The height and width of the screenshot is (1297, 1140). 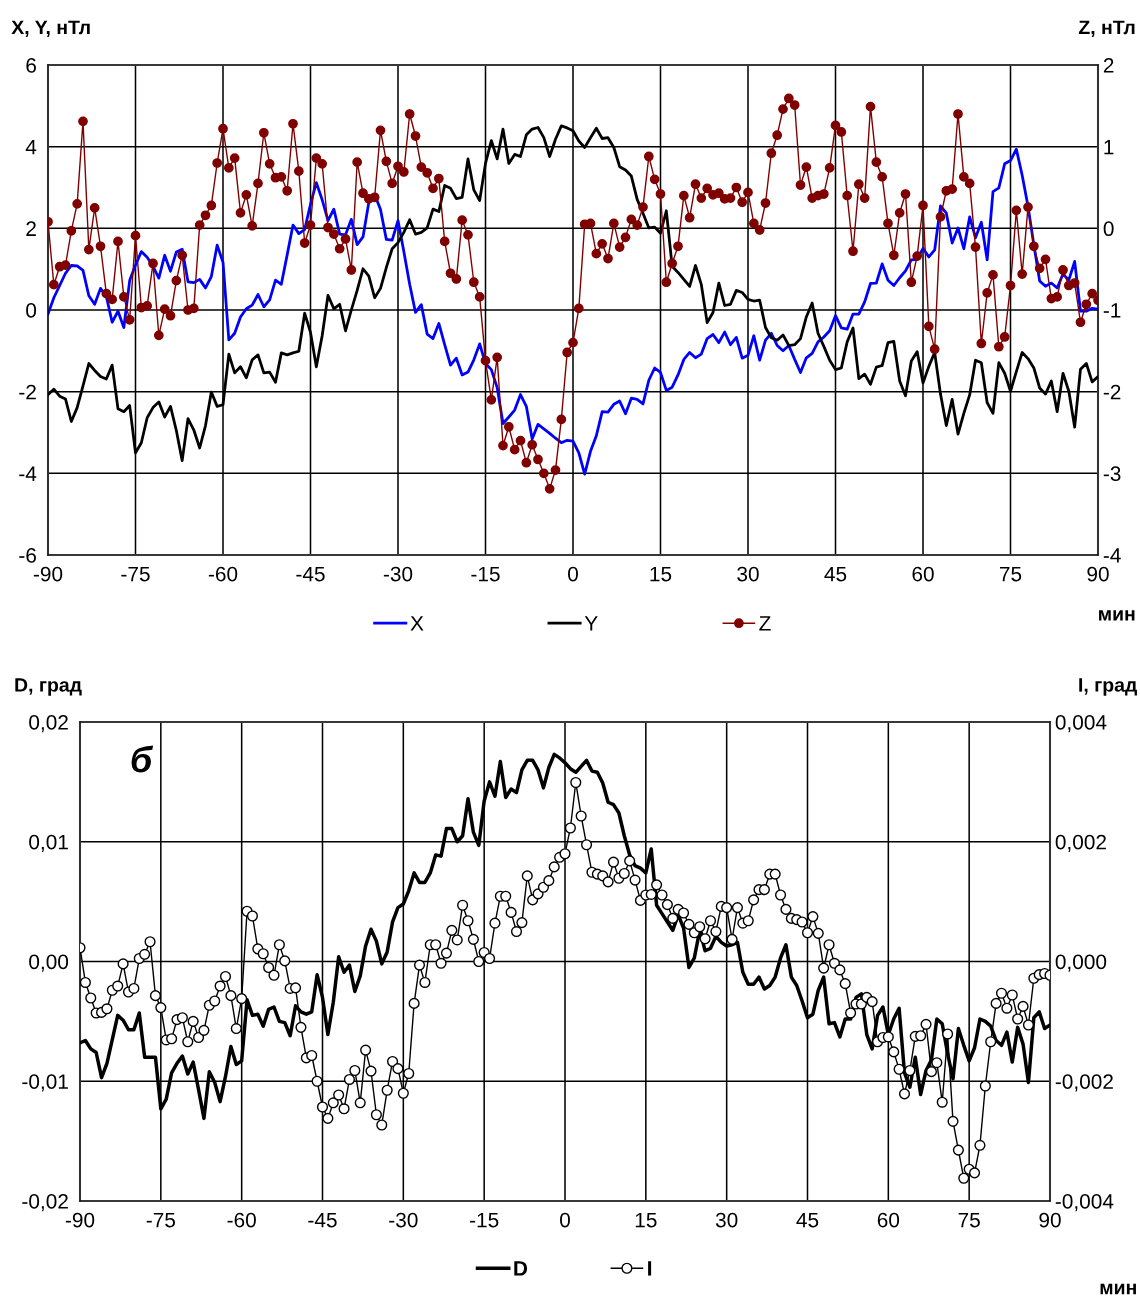 What do you see at coordinates (31, 147) in the screenshot?
I see `y-tick-label: 4` at bounding box center [31, 147].